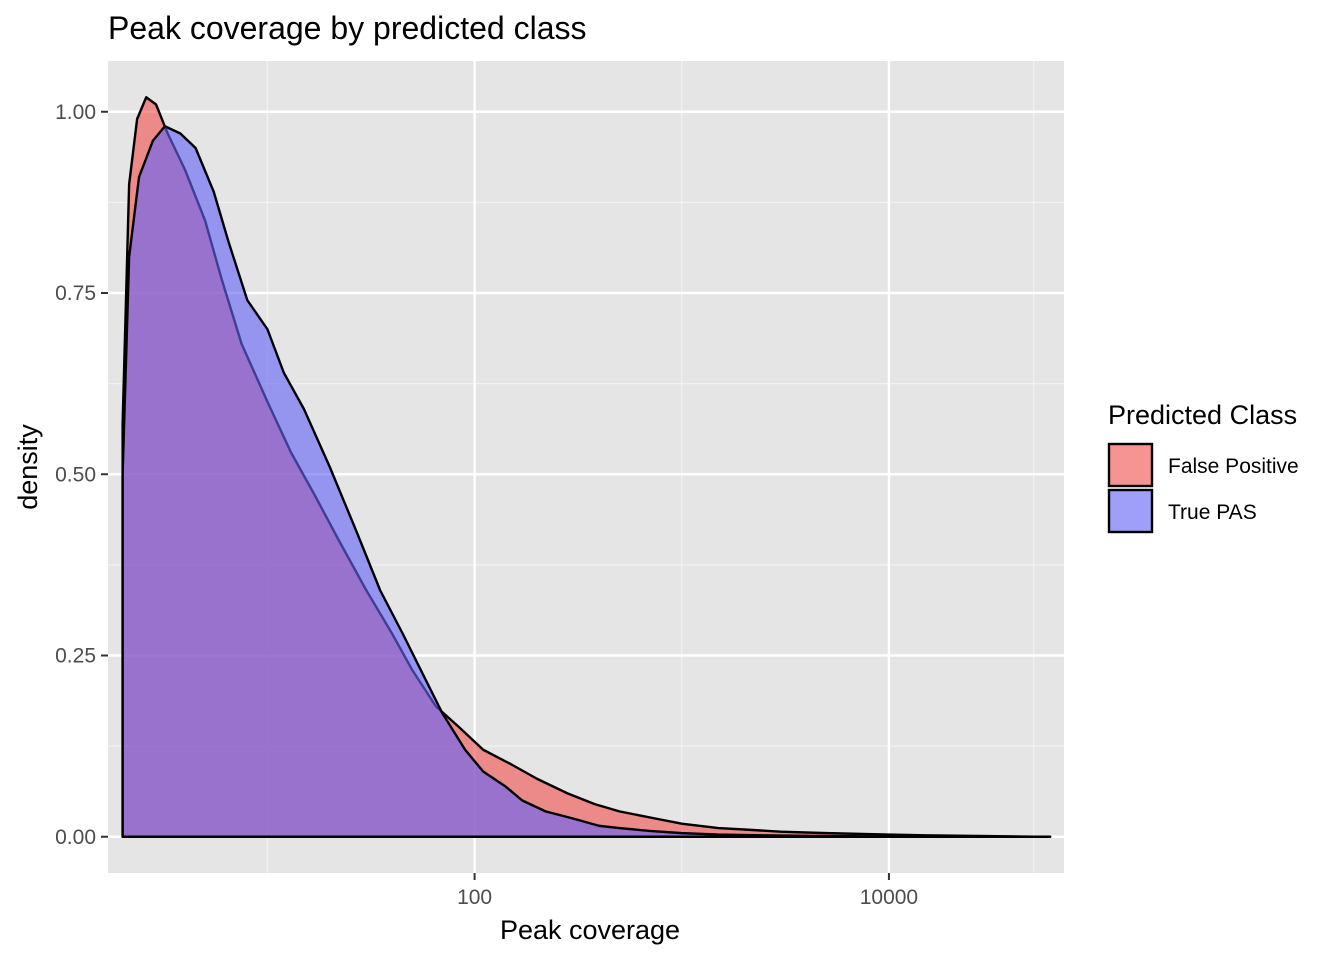 Image resolution: width=1344 pixels, height=960 pixels. Describe the element at coordinates (75, 656) in the screenshot. I see `y-tick-label: 0.25` at that location.